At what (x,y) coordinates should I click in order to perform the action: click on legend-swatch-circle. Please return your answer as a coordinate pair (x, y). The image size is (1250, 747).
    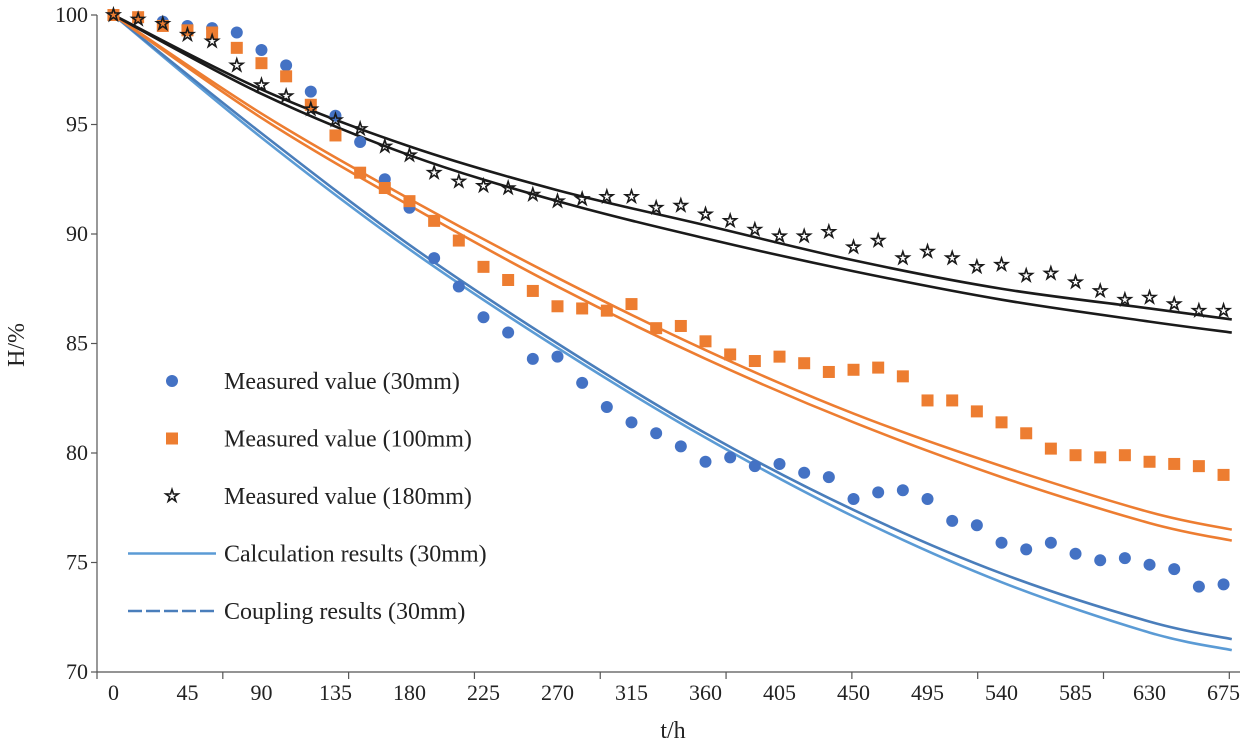
    Looking at the image, I should click on (172, 381).